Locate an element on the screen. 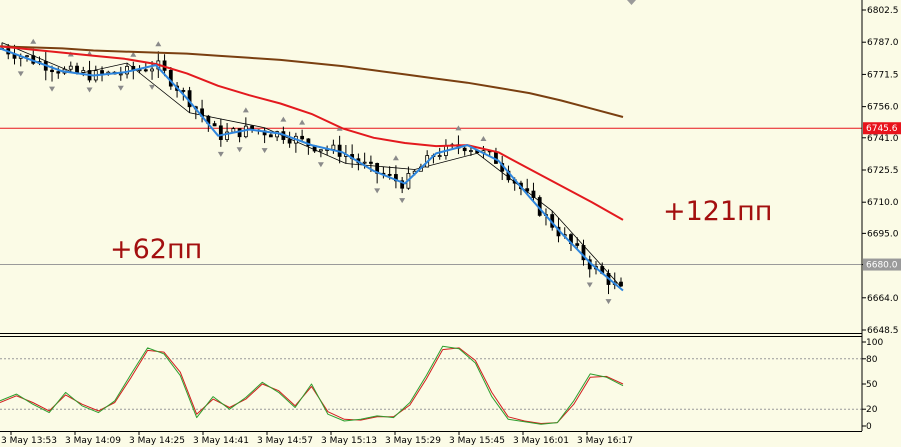 The width and height of the screenshot is (901, 447). annotation-right: +121пп is located at coordinates (717, 211).